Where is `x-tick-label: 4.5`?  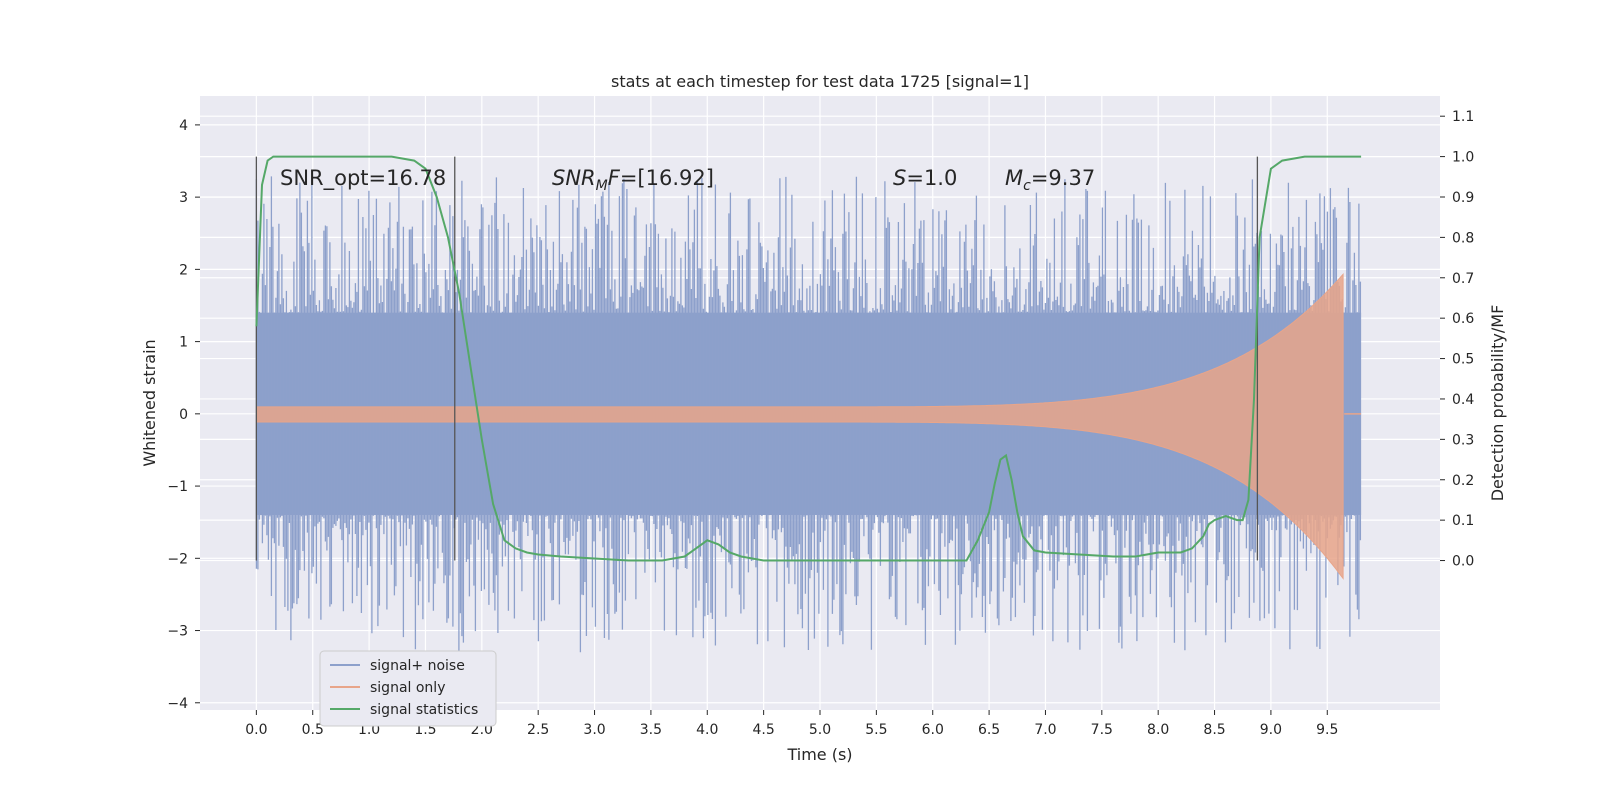
x-tick-label: 4.5 is located at coordinates (764, 730).